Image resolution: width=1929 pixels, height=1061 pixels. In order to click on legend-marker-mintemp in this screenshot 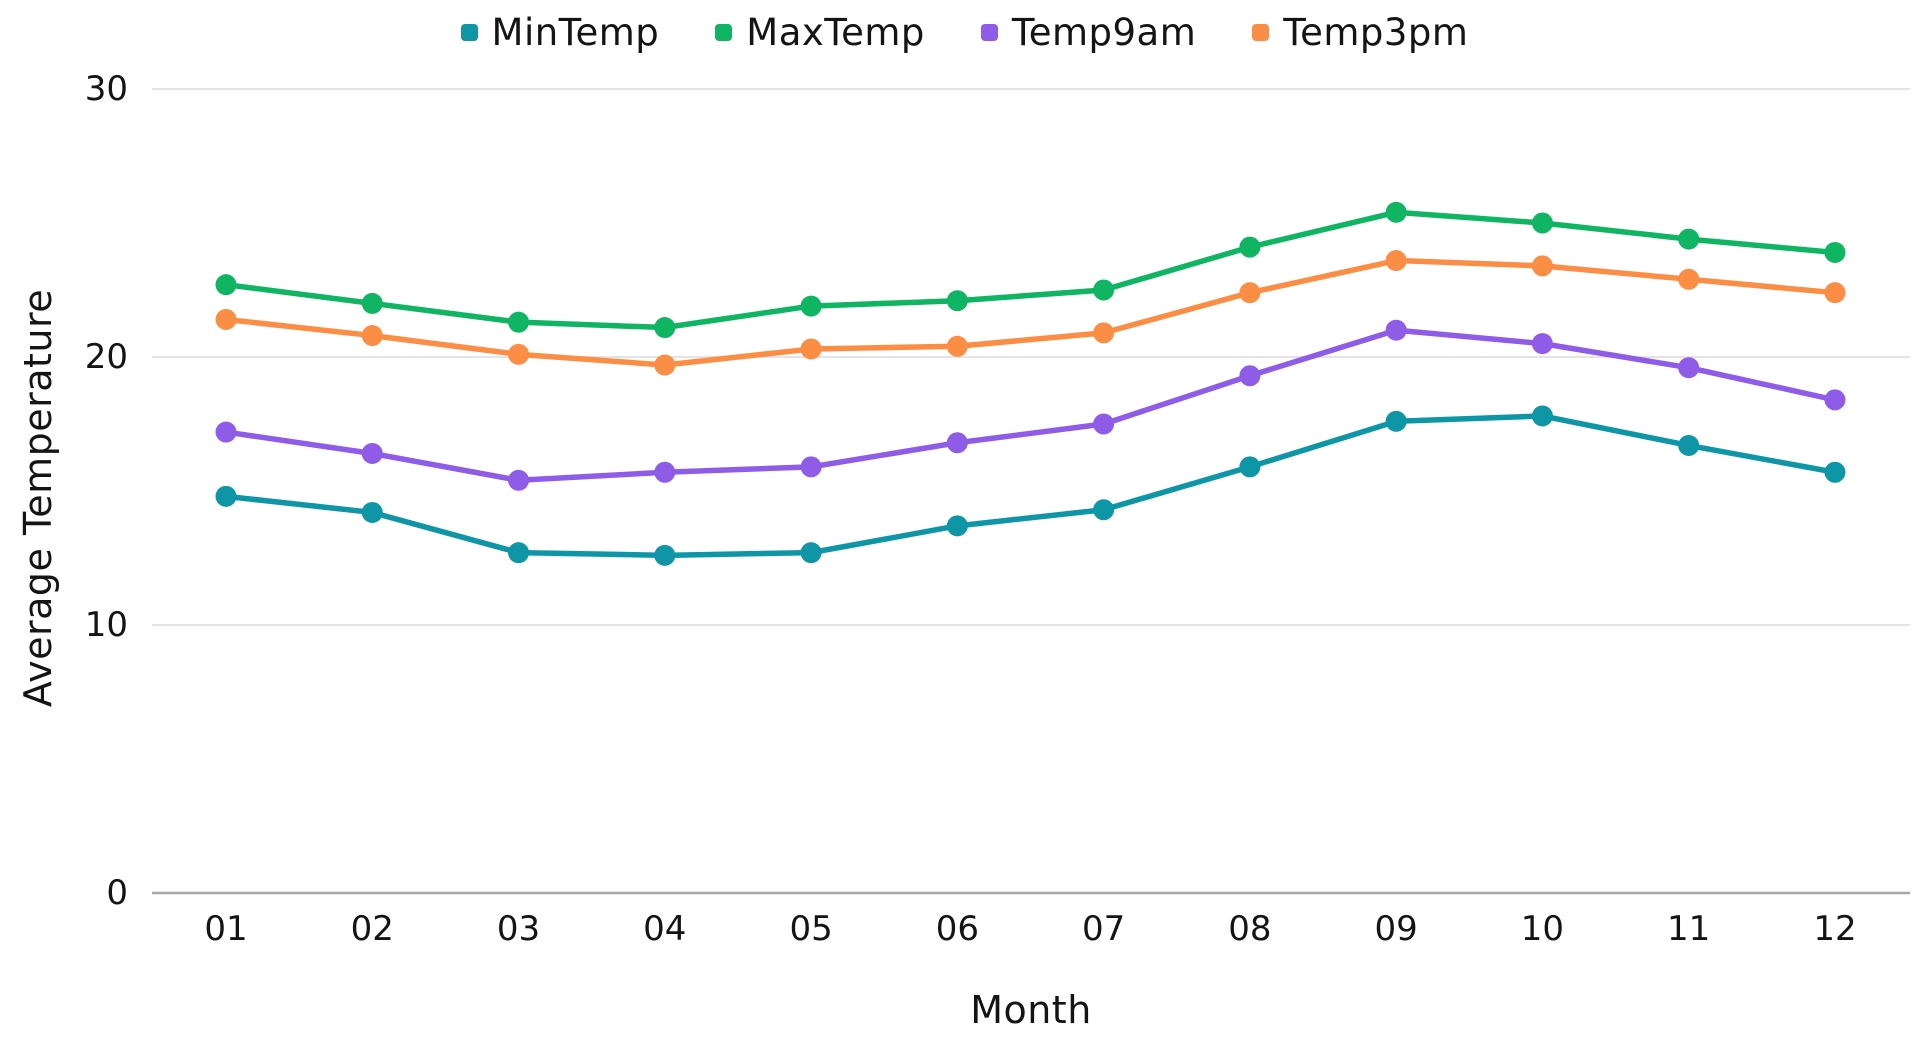, I will do `click(469, 32)`.